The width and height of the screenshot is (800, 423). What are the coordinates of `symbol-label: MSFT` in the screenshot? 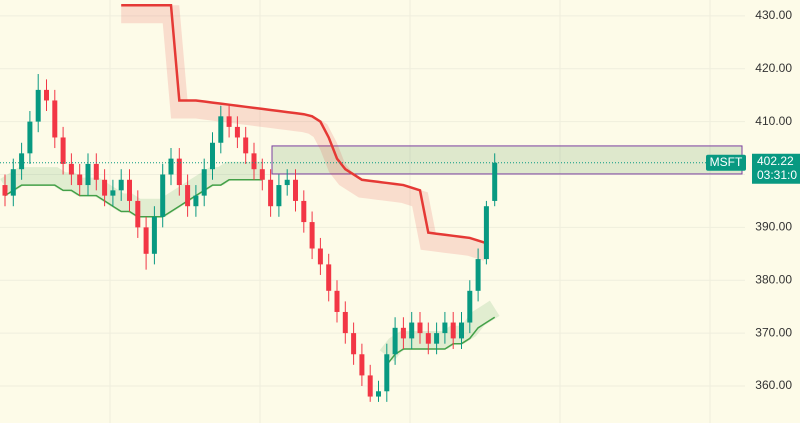 It's located at (726, 162).